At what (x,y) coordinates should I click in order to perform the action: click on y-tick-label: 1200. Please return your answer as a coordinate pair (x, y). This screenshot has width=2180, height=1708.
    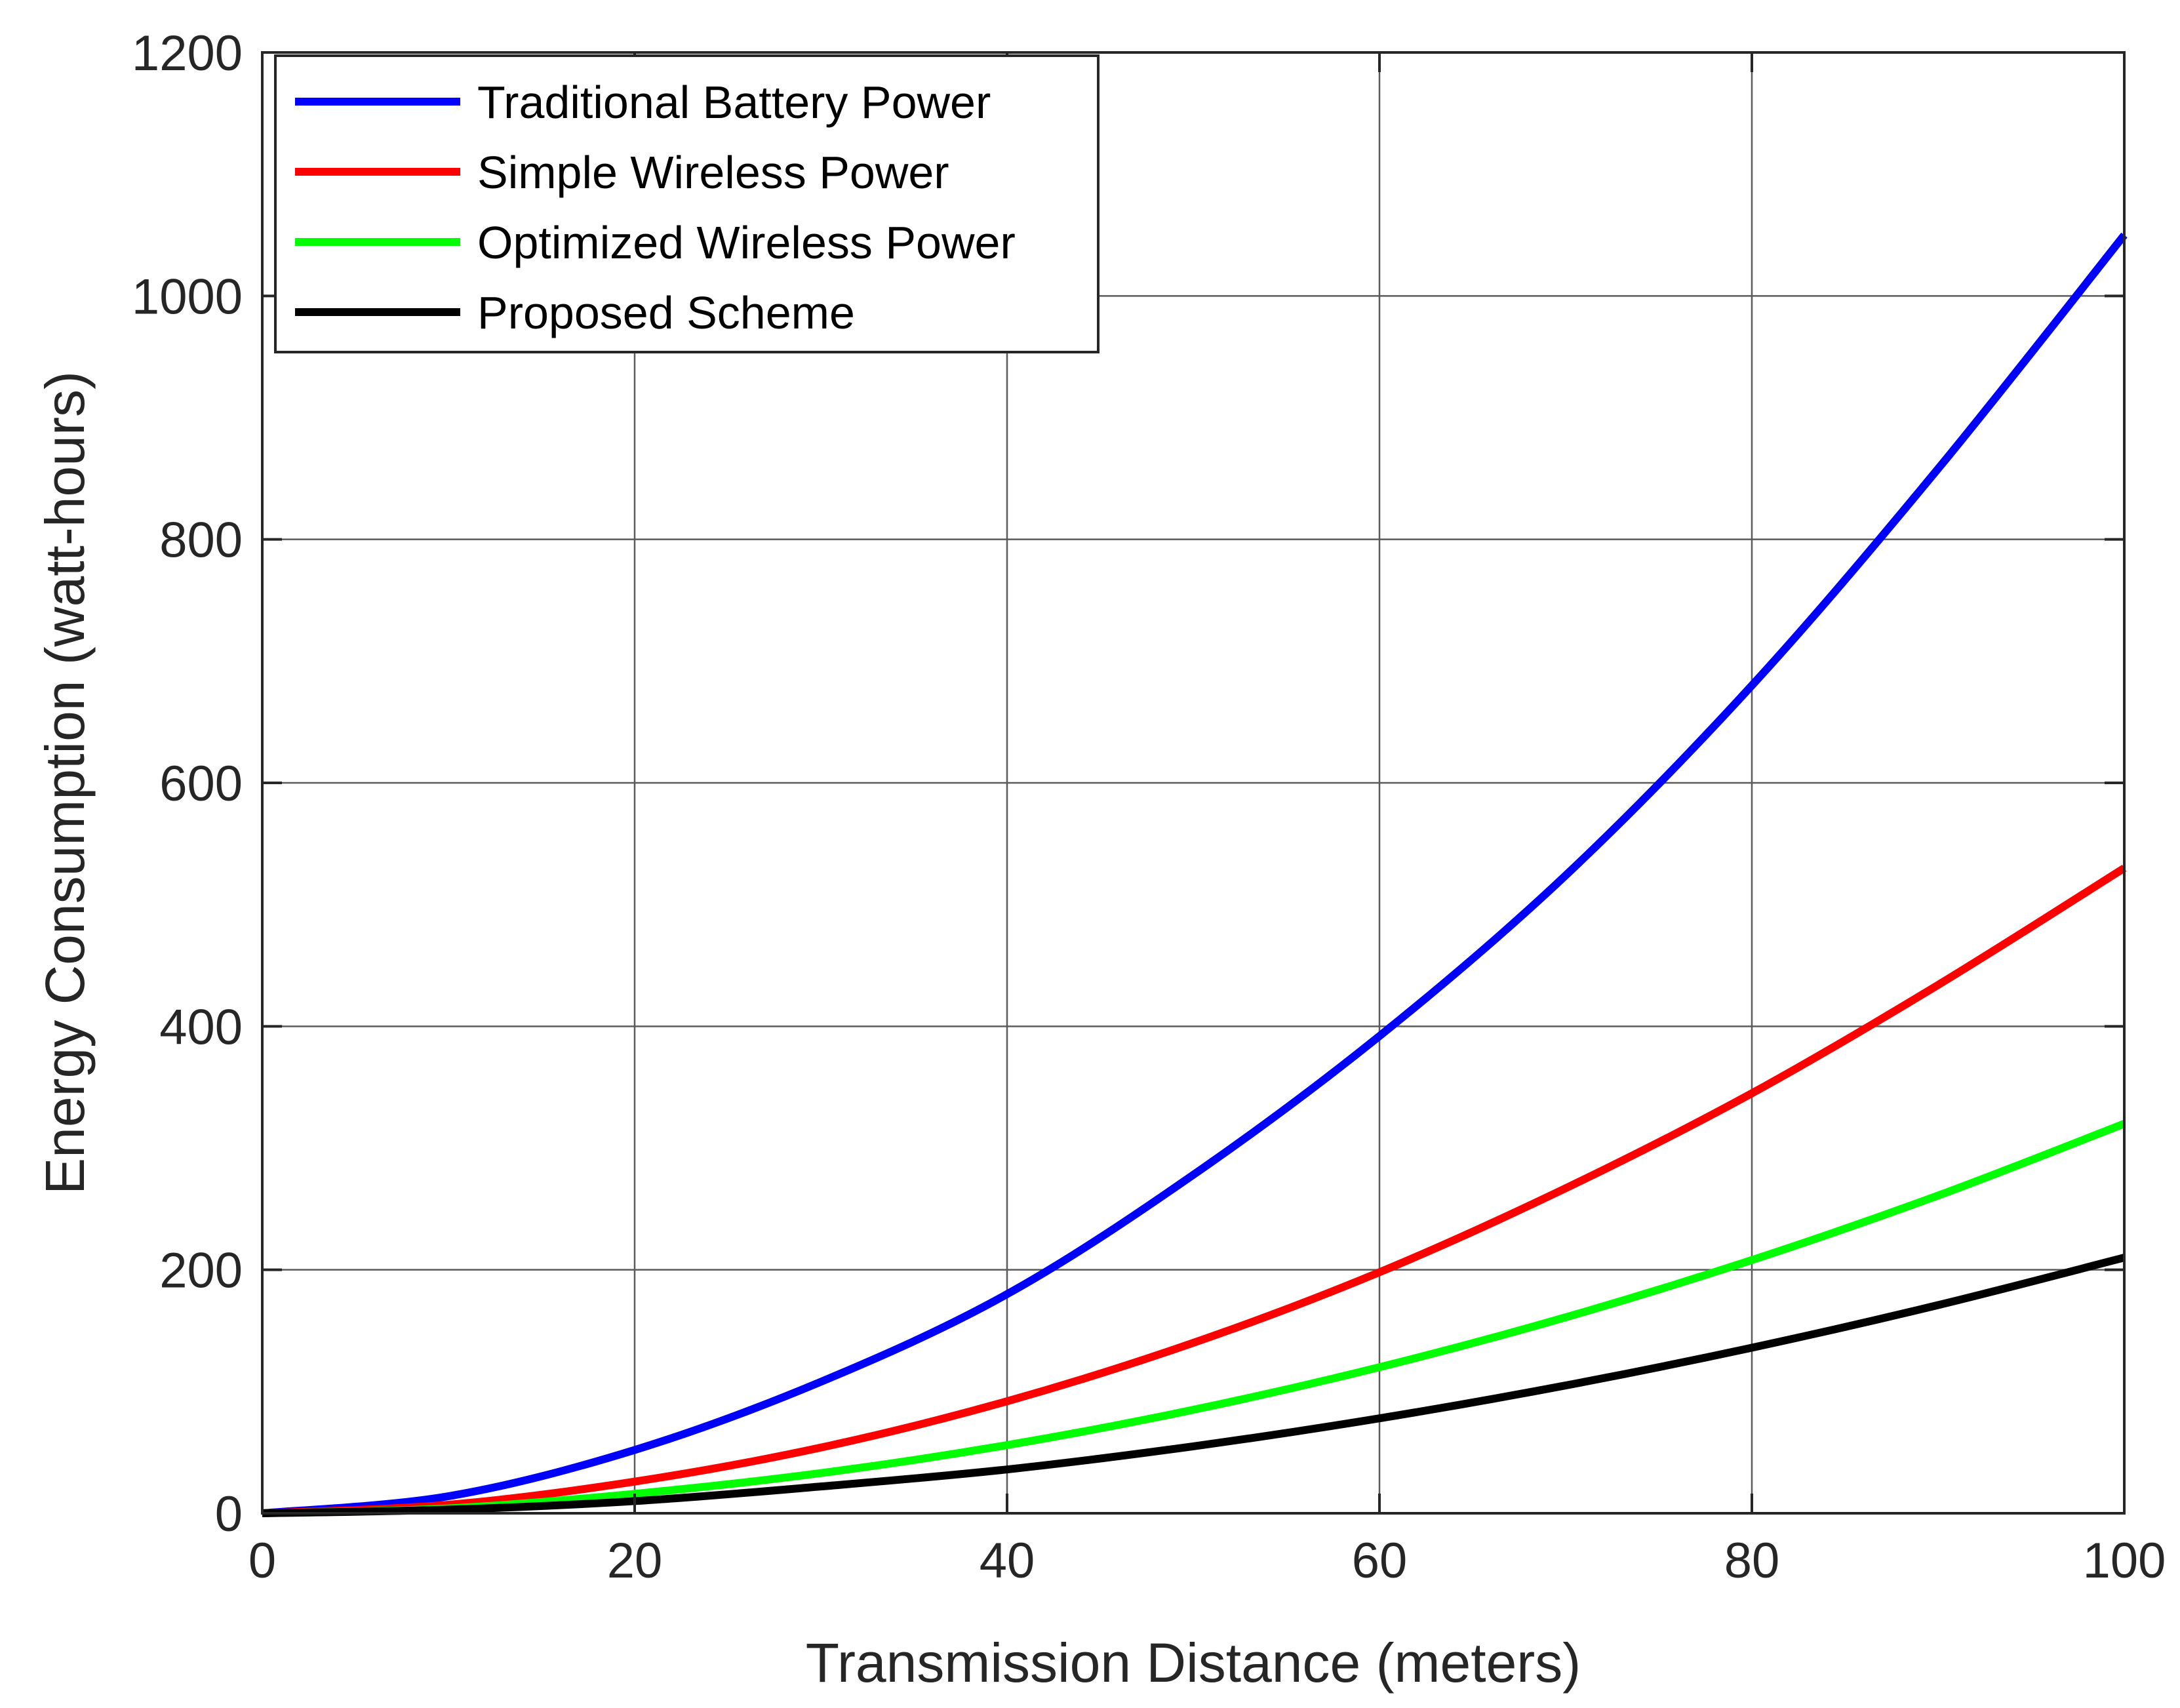
    Looking at the image, I should click on (187, 53).